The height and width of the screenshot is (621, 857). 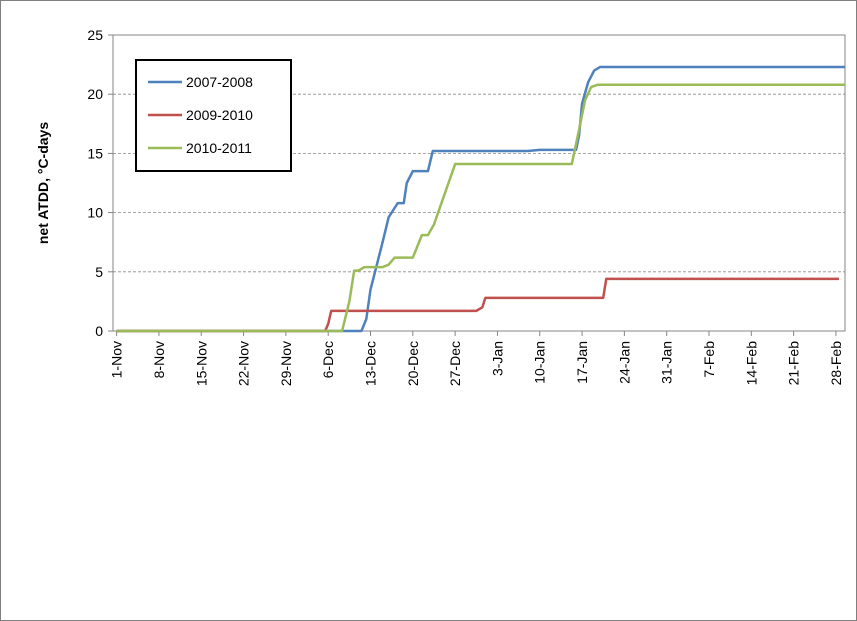 What do you see at coordinates (244, 363) in the screenshot?
I see `x-tick-label: 22-Nov` at bounding box center [244, 363].